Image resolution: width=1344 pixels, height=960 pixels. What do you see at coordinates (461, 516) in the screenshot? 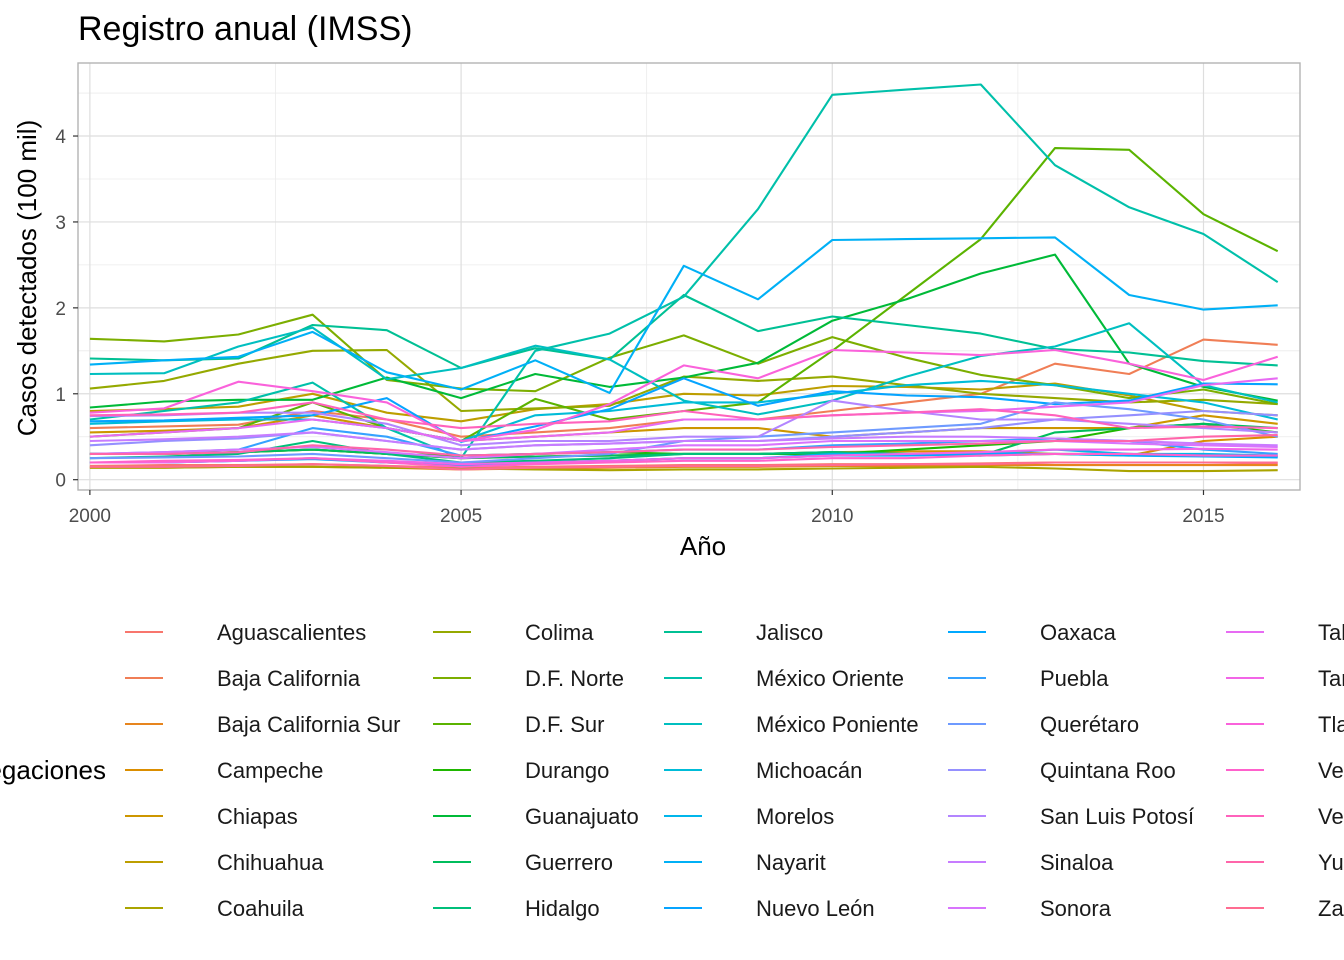
I see `x-tick-label: 2005` at bounding box center [461, 516].